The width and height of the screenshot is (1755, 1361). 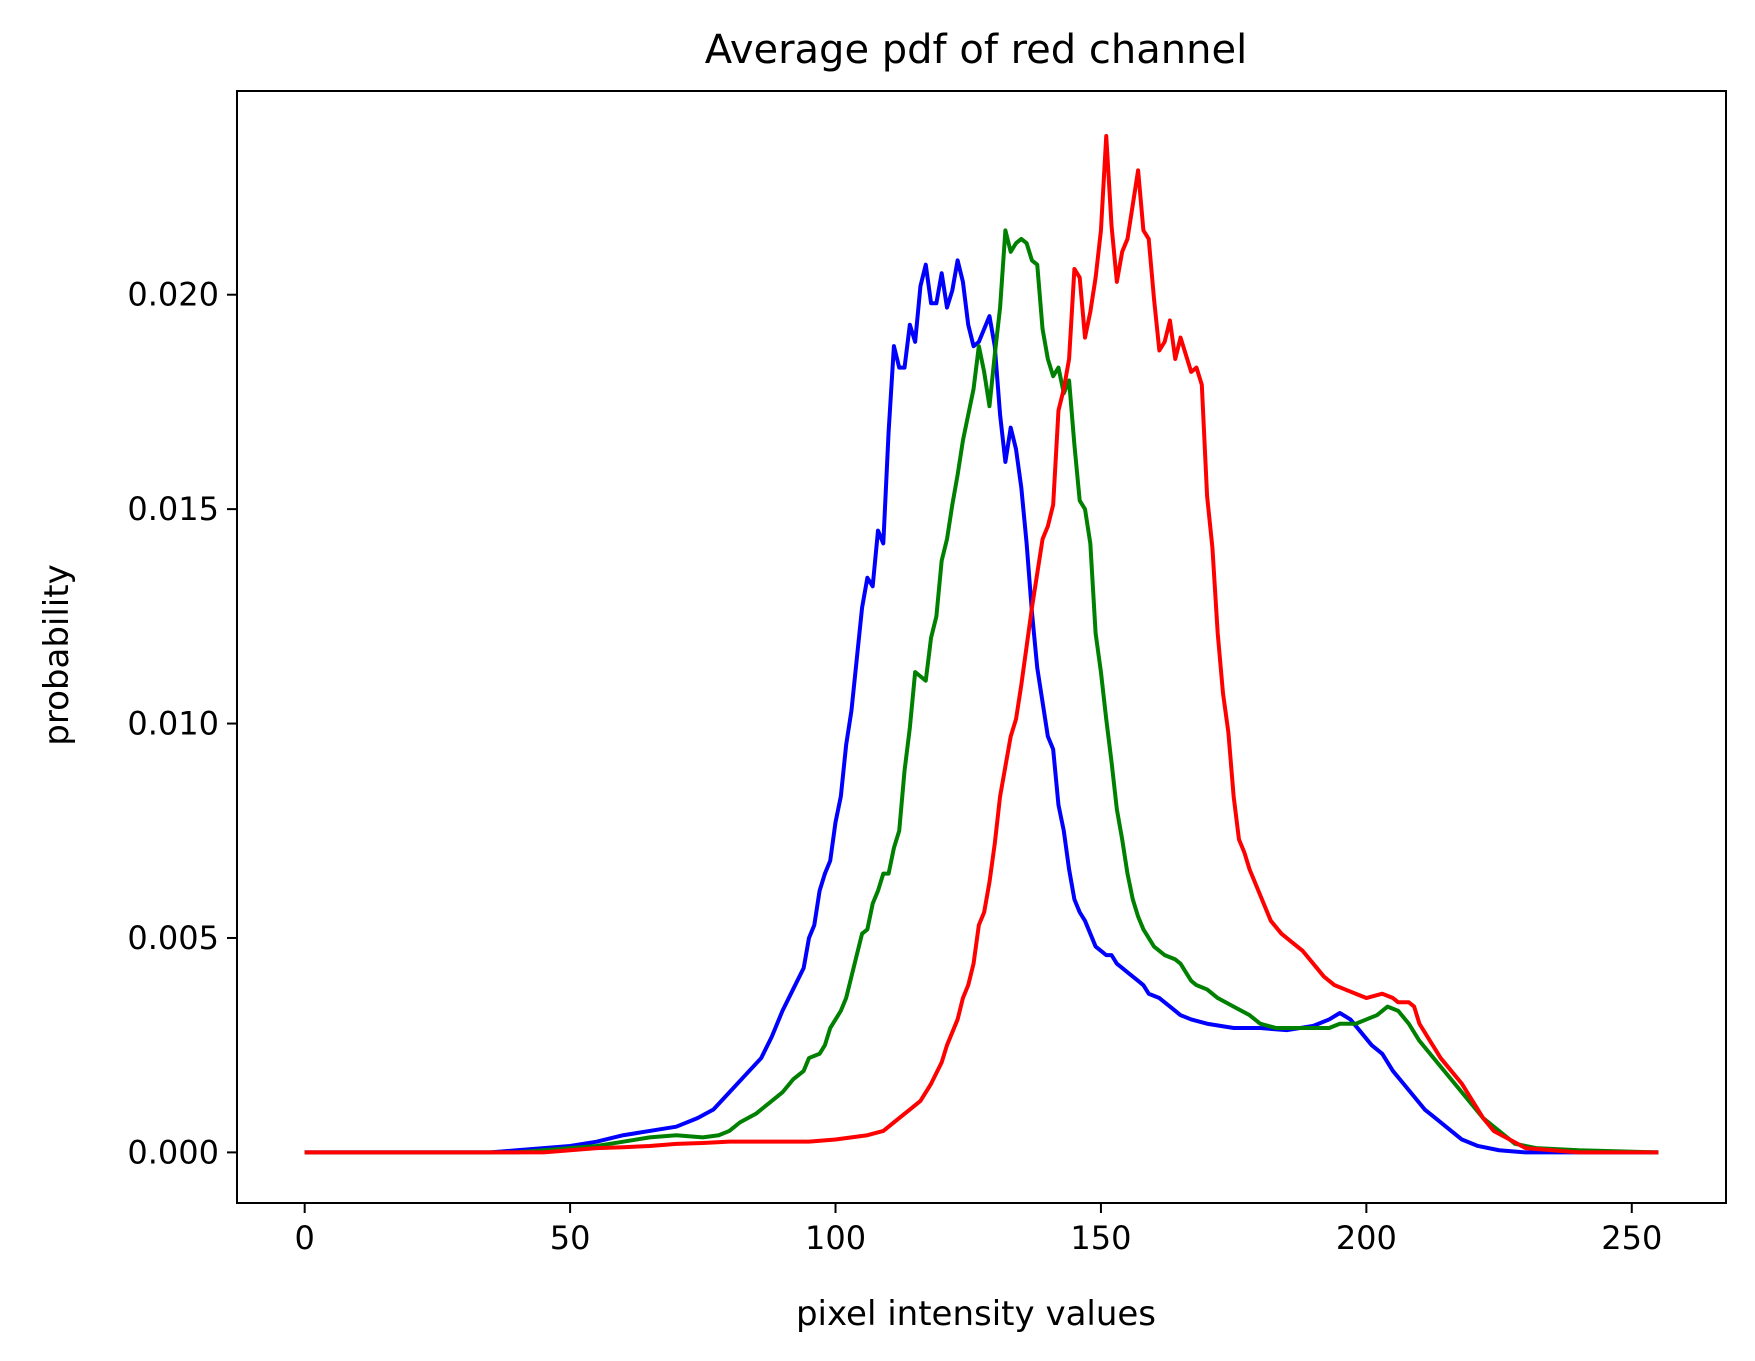 What do you see at coordinates (976, 1314) in the screenshot?
I see `x-axis-label: pixel intensity values` at bounding box center [976, 1314].